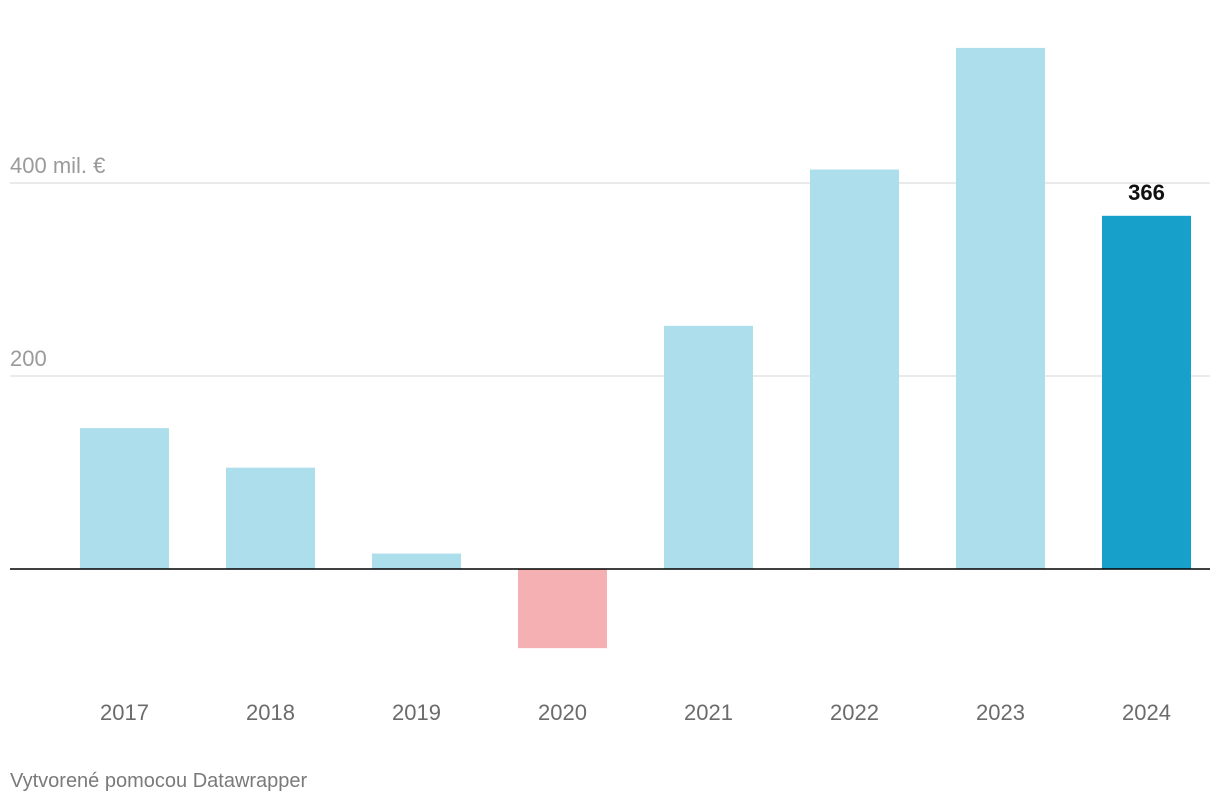 The width and height of the screenshot is (1220, 808). What do you see at coordinates (854, 369) in the screenshot?
I see `bar-2022` at bounding box center [854, 369].